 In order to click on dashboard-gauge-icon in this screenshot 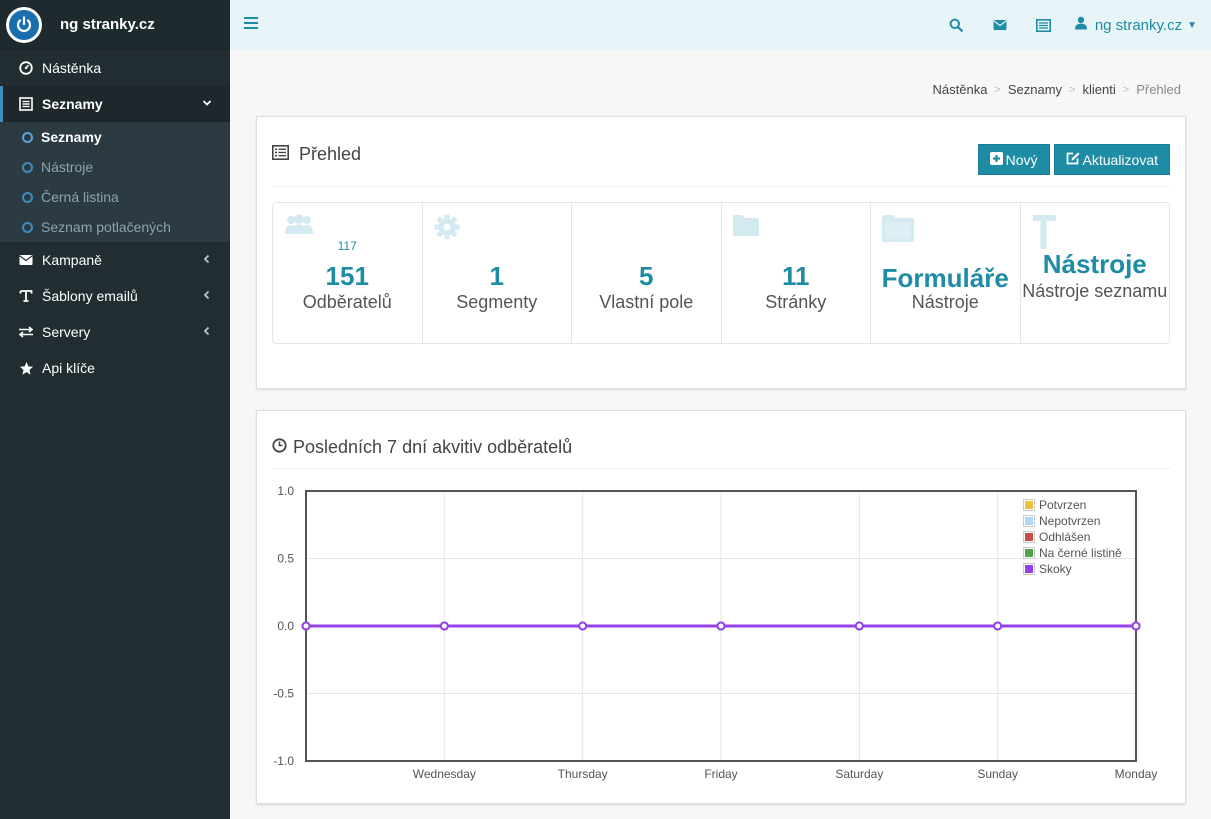, I will do `click(26, 68)`.